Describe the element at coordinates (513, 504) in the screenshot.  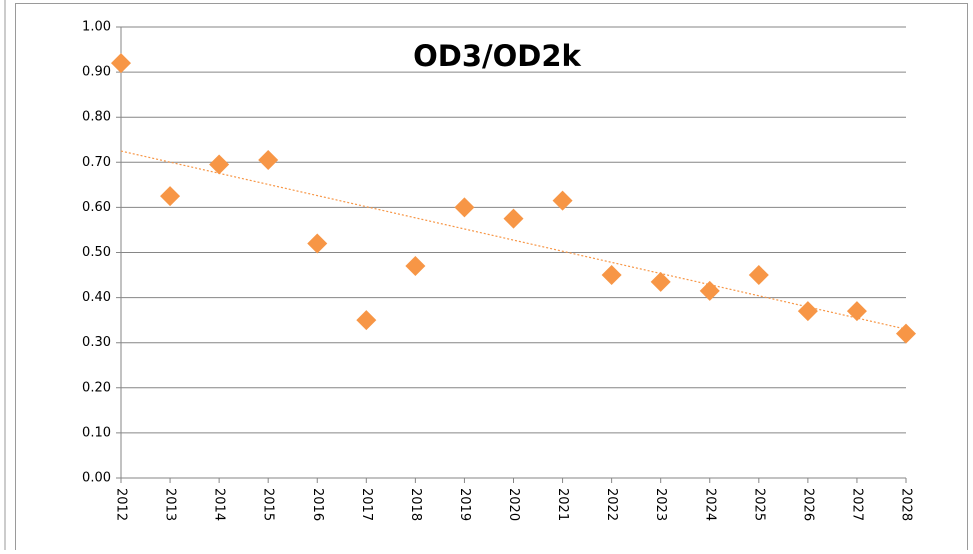
I see `x-tick-label: 2020` at that location.